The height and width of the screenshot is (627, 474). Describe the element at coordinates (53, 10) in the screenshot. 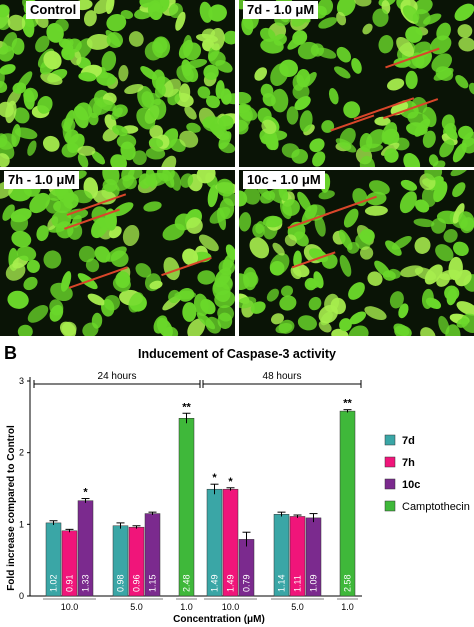

I see `micrograph-label: Control` at that location.